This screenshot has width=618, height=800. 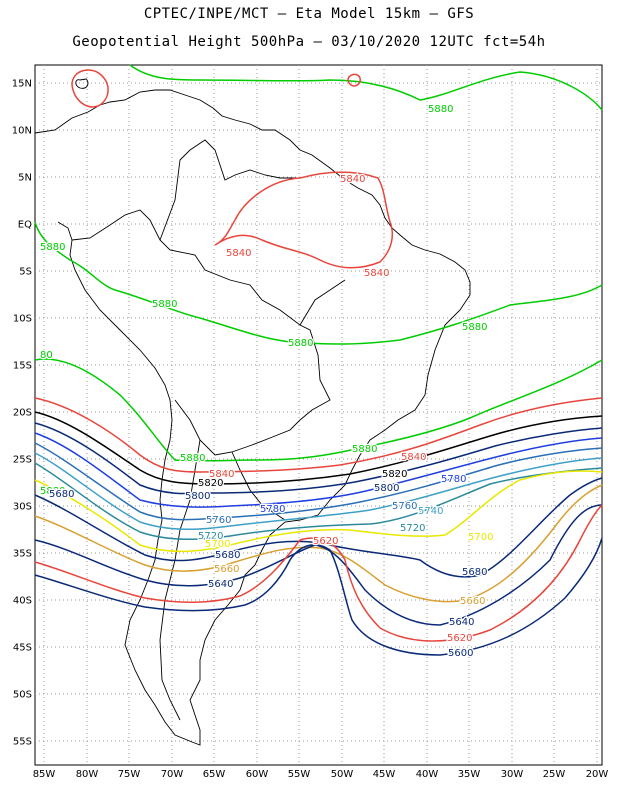 I want to click on lon-tick-label: 60W, so click(x=257, y=774).